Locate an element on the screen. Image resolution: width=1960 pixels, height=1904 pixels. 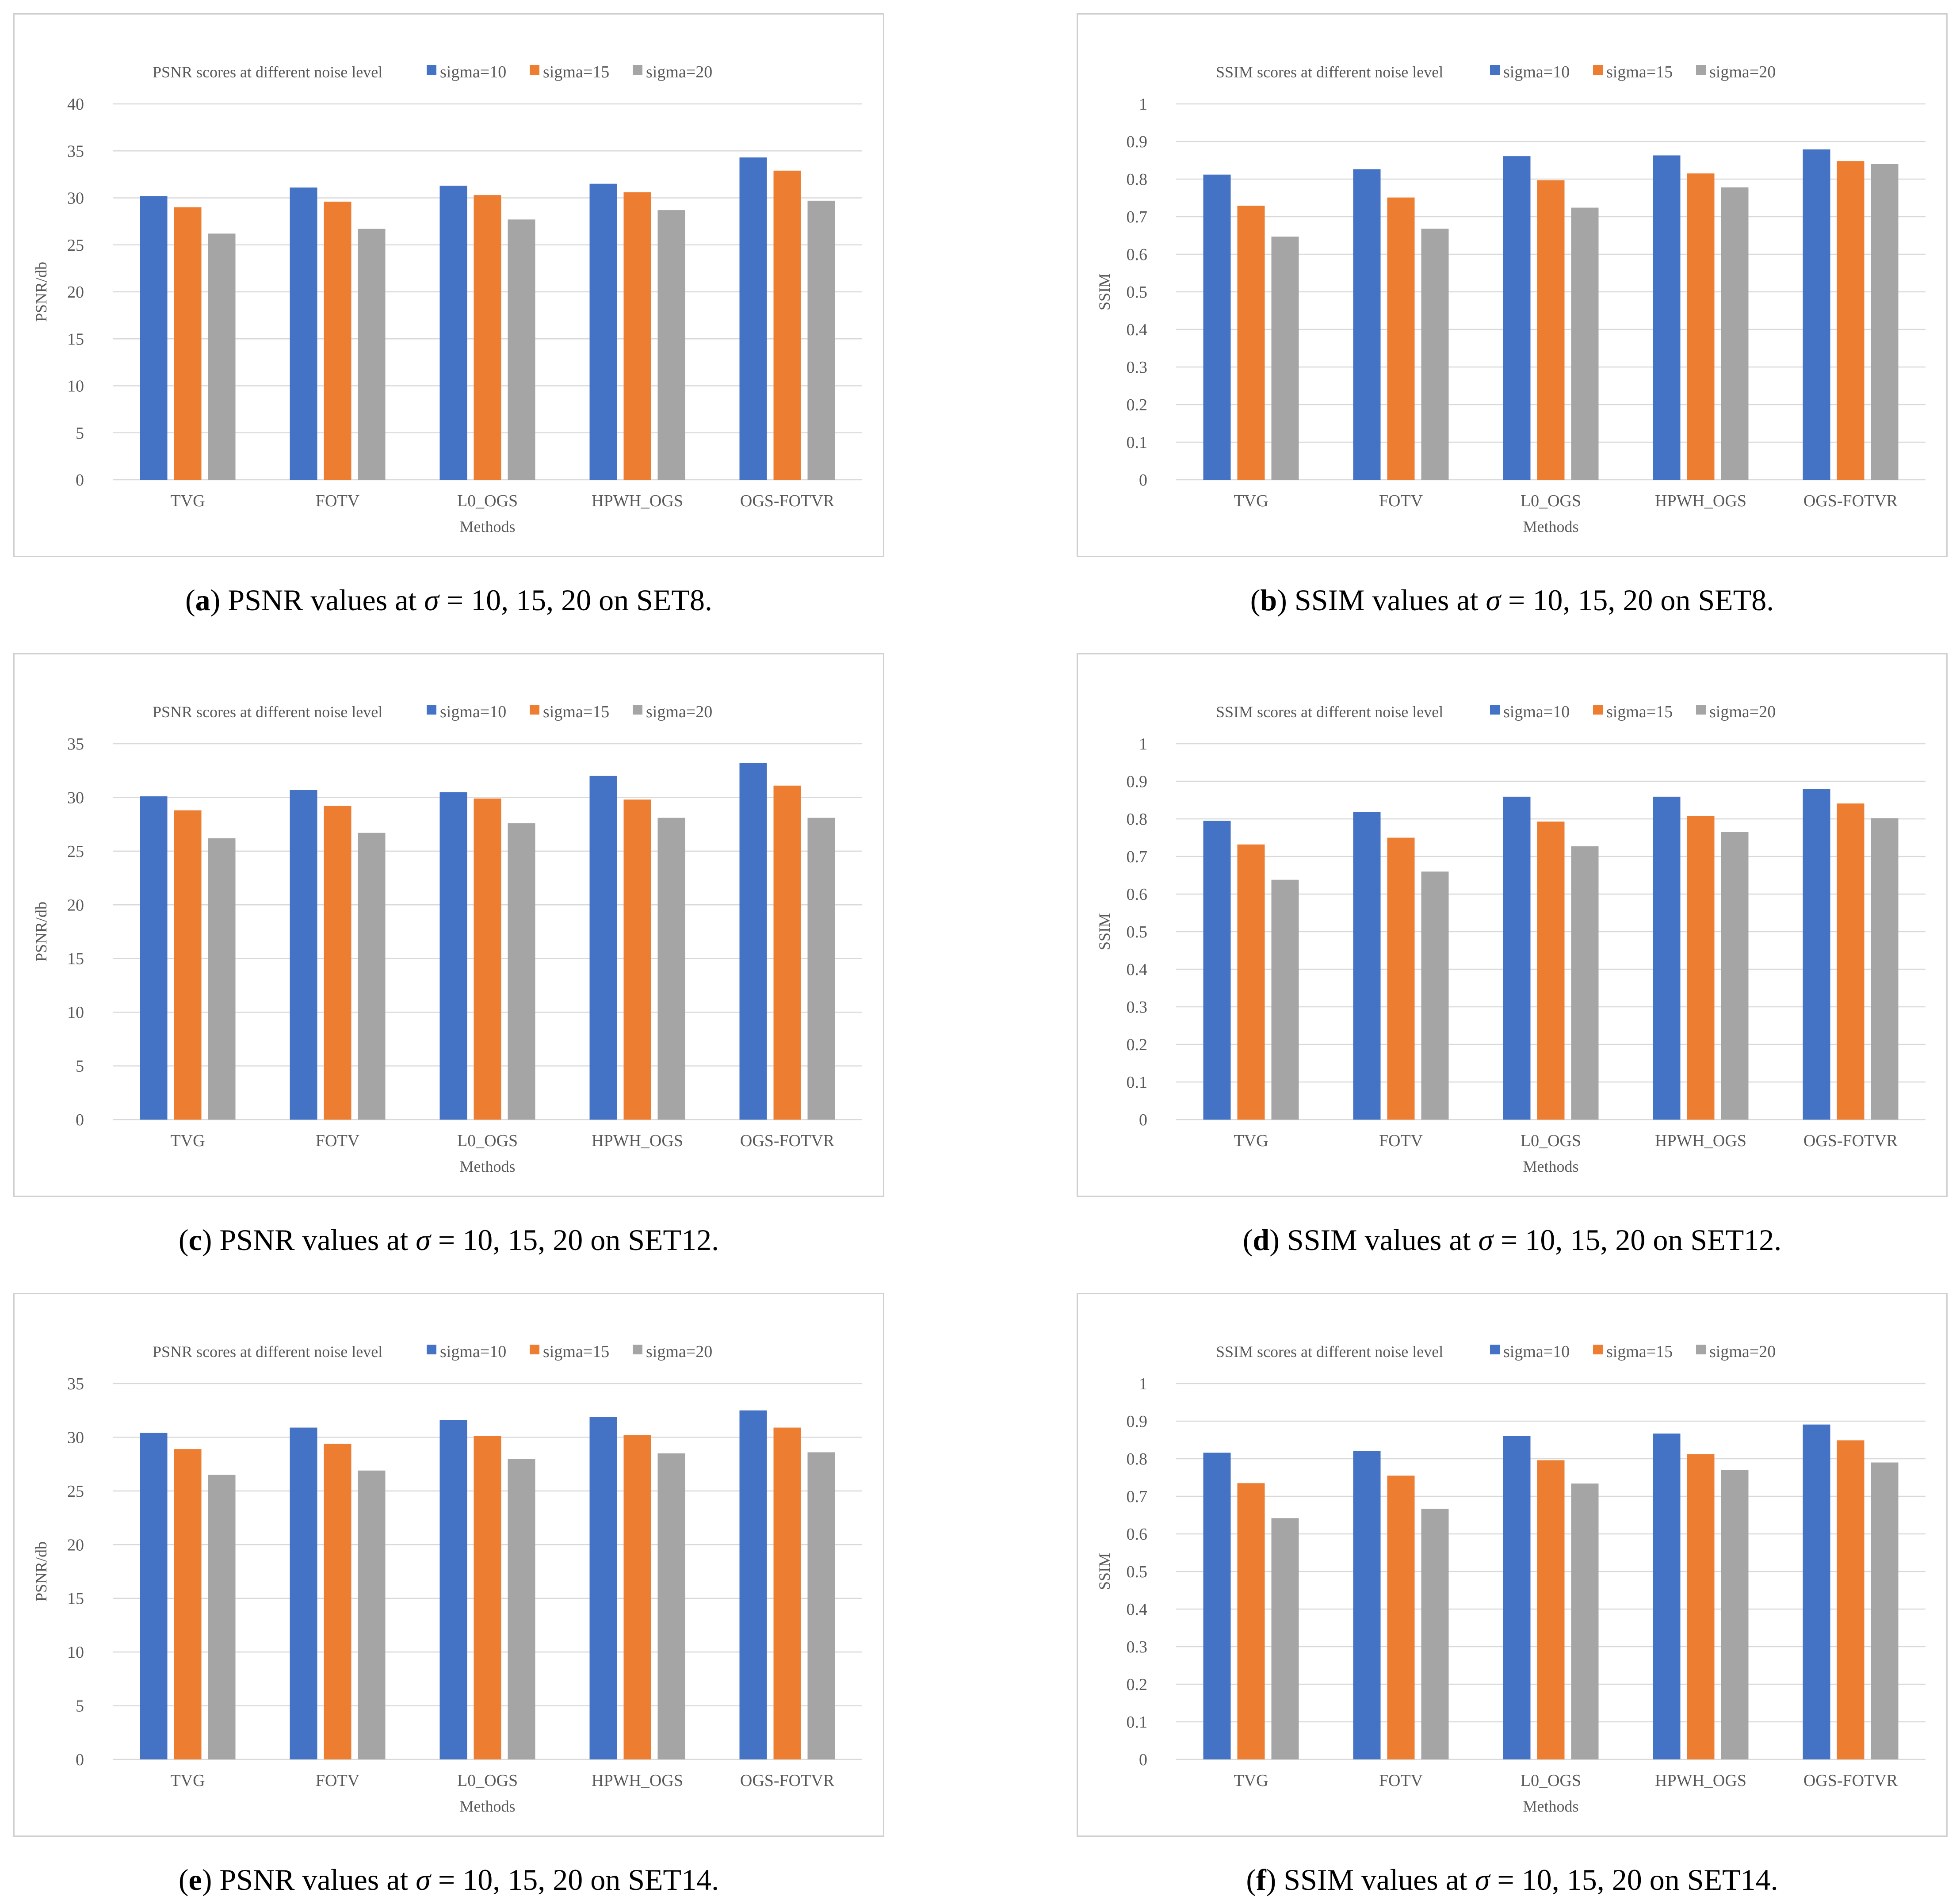
y-tick-label: 25 is located at coordinates (75, 245).